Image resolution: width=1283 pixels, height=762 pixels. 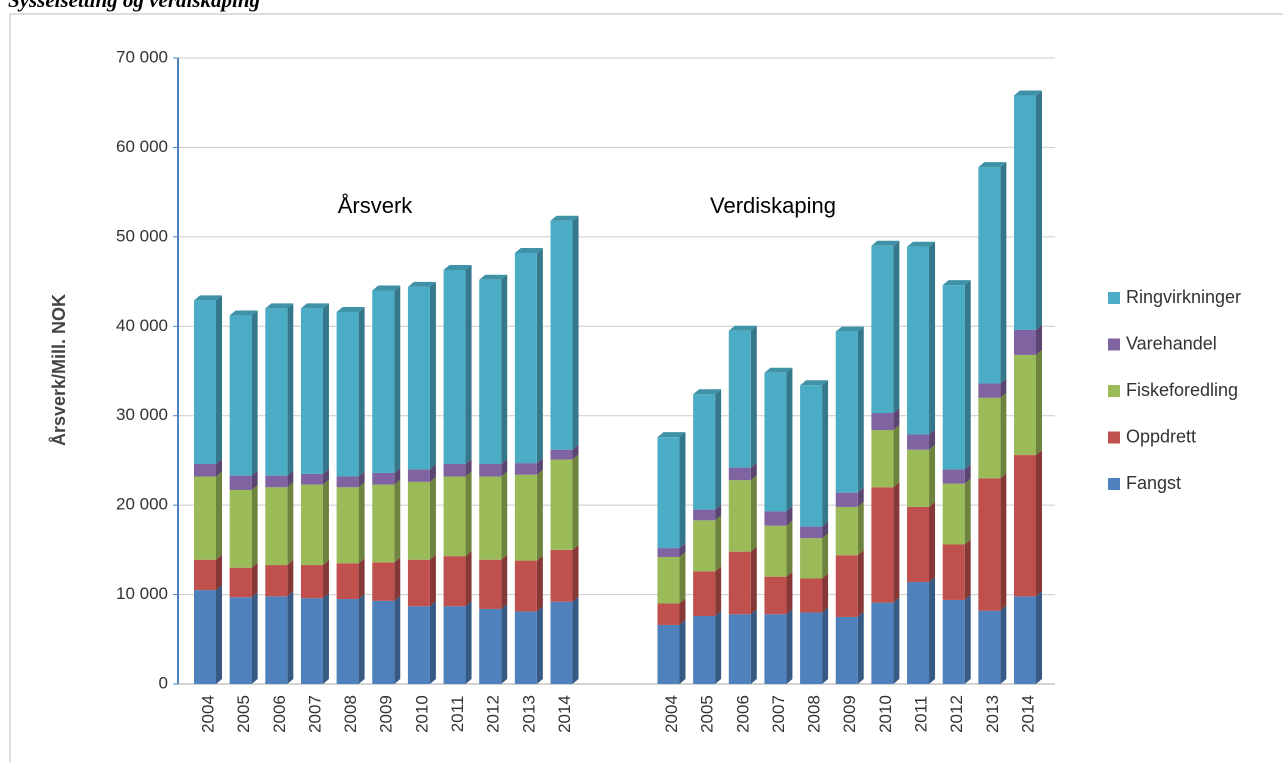 I want to click on x-tick-label: 2005, so click(x=707, y=714).